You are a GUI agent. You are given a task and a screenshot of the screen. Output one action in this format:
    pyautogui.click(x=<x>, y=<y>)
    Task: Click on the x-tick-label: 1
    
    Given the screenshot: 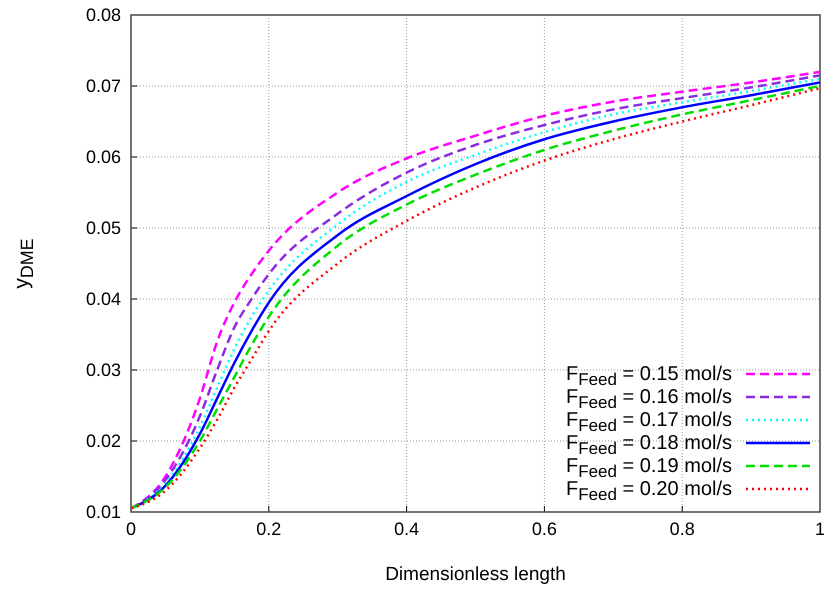 What is the action you would take?
    pyautogui.click(x=819, y=528)
    